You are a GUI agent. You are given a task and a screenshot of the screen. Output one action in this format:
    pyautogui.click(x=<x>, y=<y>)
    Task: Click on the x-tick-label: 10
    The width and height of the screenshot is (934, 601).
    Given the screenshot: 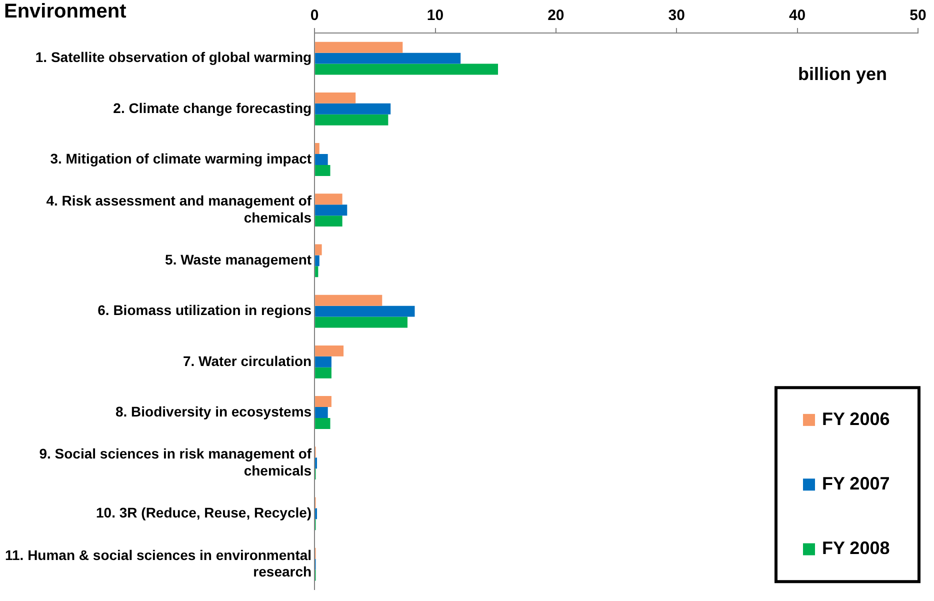 What is the action you would take?
    pyautogui.click(x=435, y=15)
    